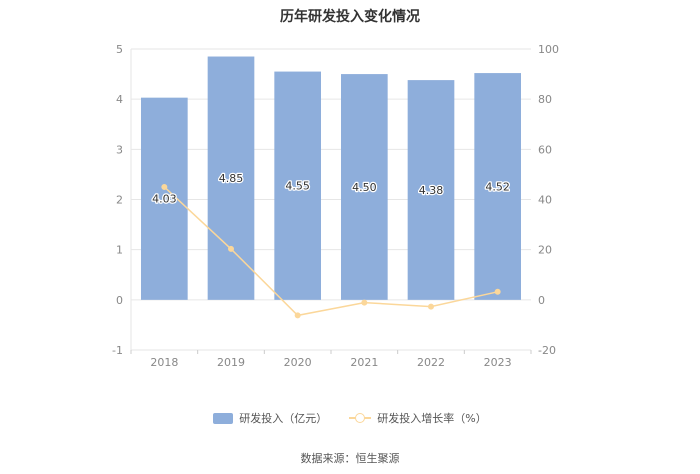 This screenshot has height=474, width=700. Describe the element at coordinates (119, 149) in the screenshot. I see `y-left-tick-label: 3` at that location.